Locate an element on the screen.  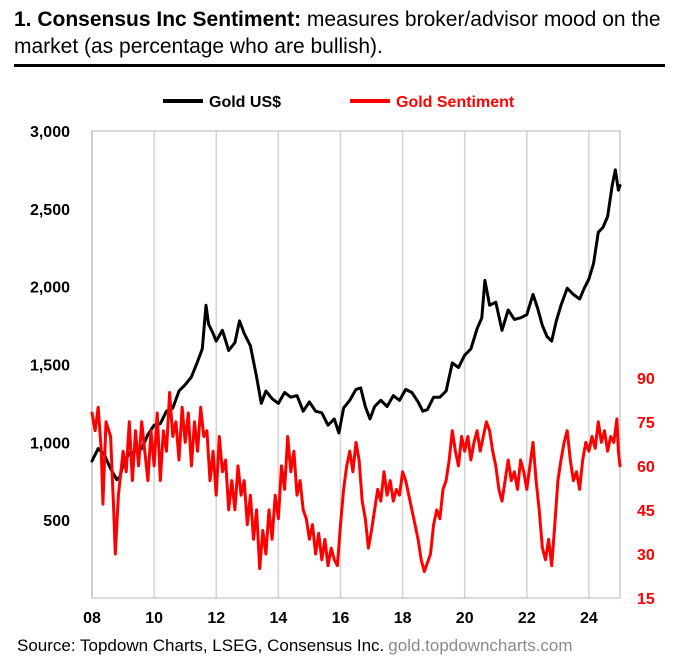
right-tick-90: 90 is located at coordinates (646, 379).